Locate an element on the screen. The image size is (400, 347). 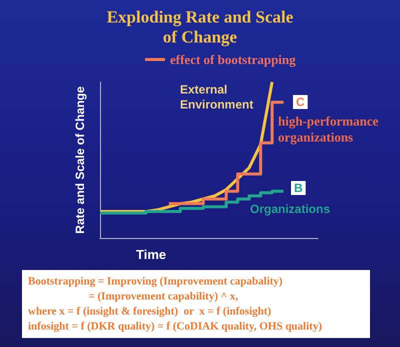
legend-label: effect of bootstrapping is located at coordinates (233, 59).